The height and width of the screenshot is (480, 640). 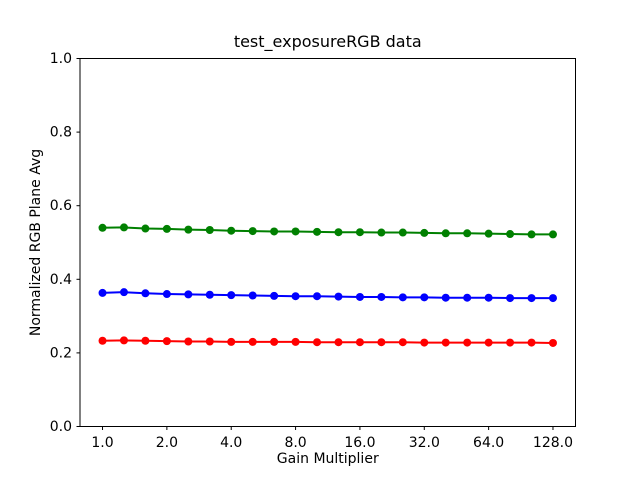 I want to click on y-tick-label: 0.0, so click(x=61, y=427).